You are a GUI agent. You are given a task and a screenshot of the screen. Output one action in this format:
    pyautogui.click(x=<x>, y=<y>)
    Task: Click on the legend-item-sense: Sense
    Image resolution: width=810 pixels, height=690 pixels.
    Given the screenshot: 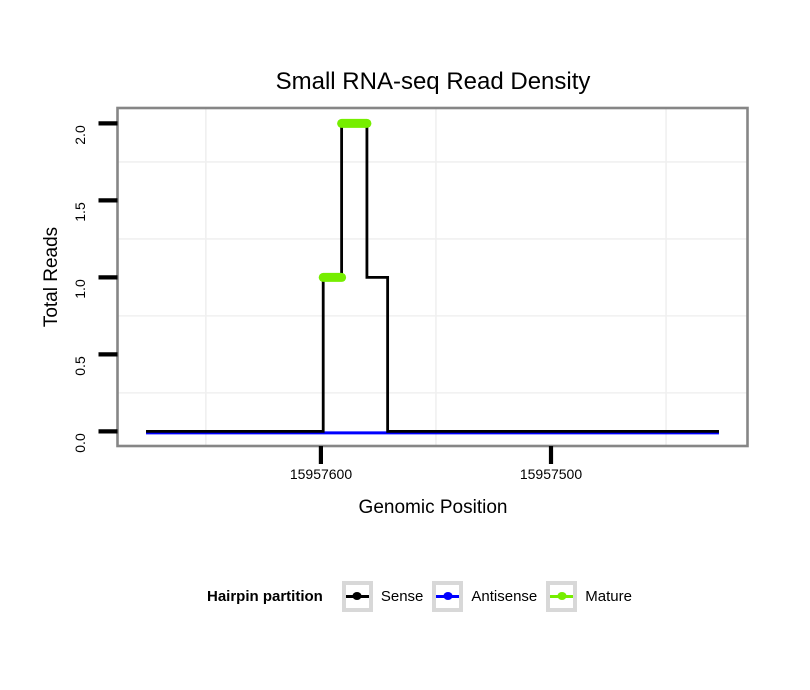 What is the action you would take?
    pyautogui.click(x=382, y=596)
    